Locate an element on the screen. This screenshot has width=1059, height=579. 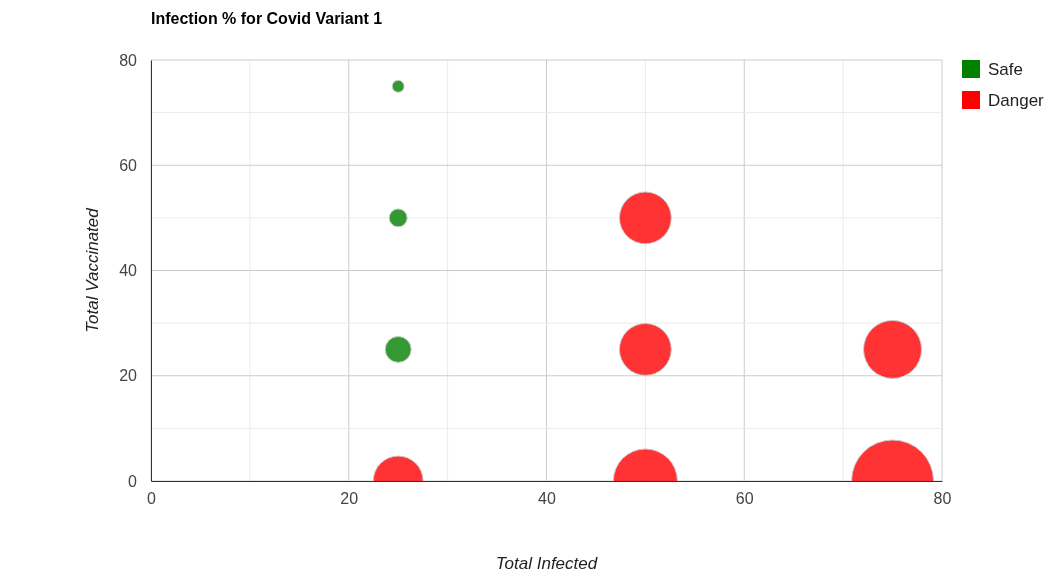
x-tick-label: 20 is located at coordinates (349, 499).